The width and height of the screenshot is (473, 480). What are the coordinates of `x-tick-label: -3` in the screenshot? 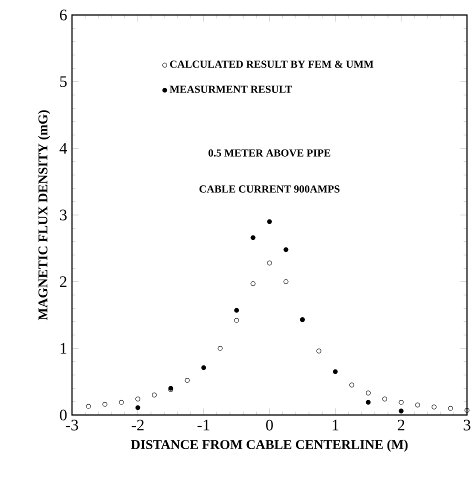 It's located at (72, 425).